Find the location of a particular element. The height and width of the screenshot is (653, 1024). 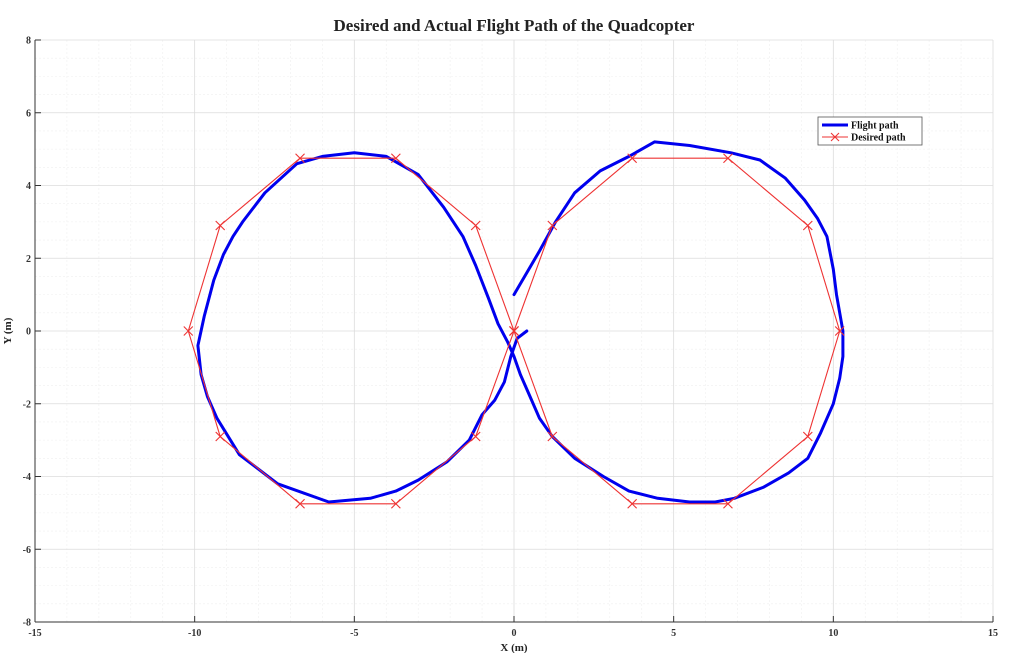

legend-label: Desired path is located at coordinates (878, 138).